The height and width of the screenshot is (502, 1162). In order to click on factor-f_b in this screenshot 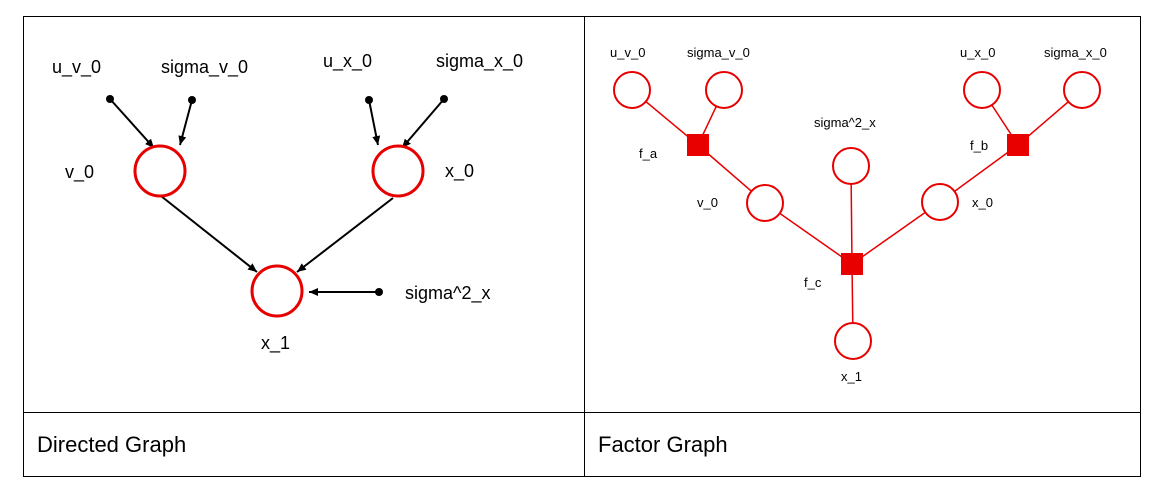, I will do `click(1018, 145)`.